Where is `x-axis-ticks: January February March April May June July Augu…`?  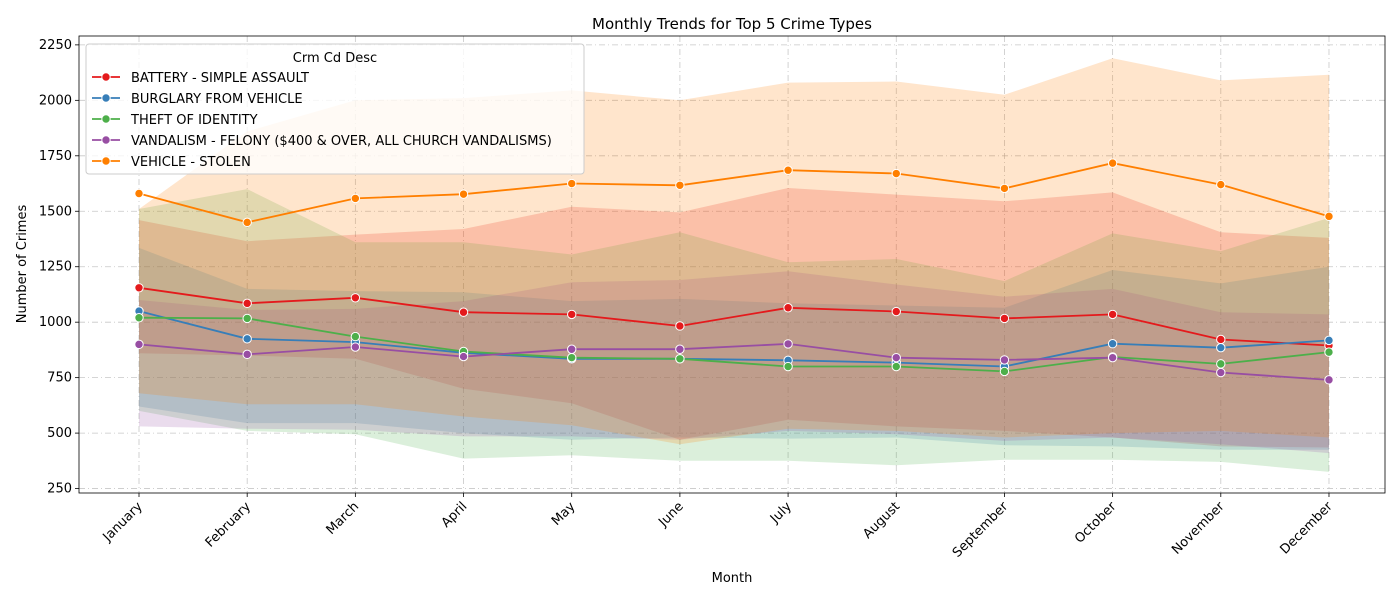
x-axis-ticks: January February March April May June July Augu… is located at coordinates (718, 527).